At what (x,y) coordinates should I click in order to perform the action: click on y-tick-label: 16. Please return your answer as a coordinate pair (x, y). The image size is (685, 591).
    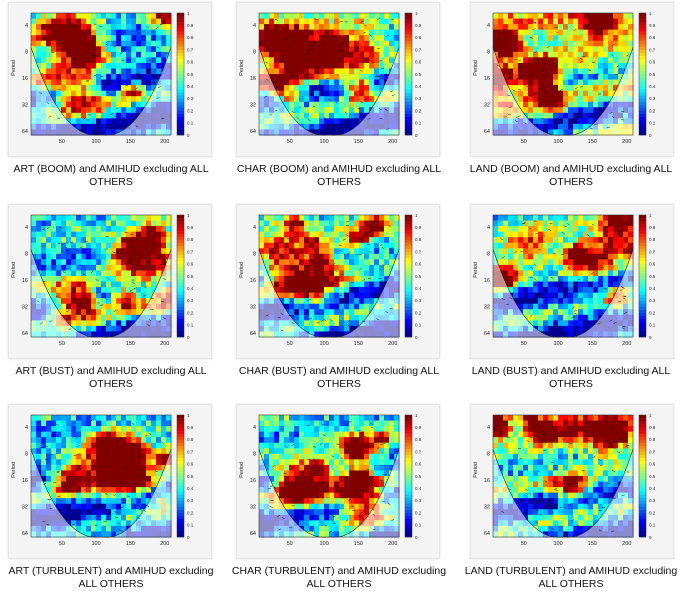
    Looking at the image, I should click on (253, 281).